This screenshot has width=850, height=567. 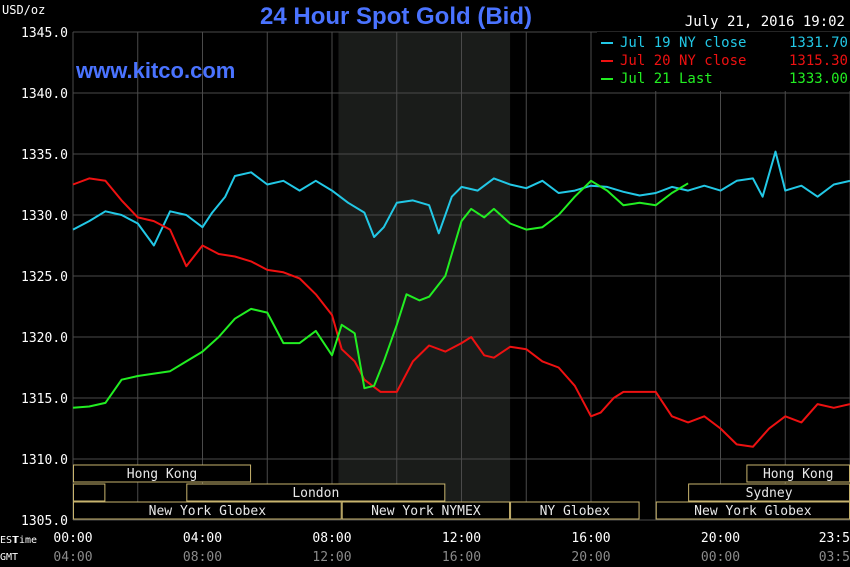 I want to click on x-tick-label-gmt: 12:00, so click(x=331, y=557).